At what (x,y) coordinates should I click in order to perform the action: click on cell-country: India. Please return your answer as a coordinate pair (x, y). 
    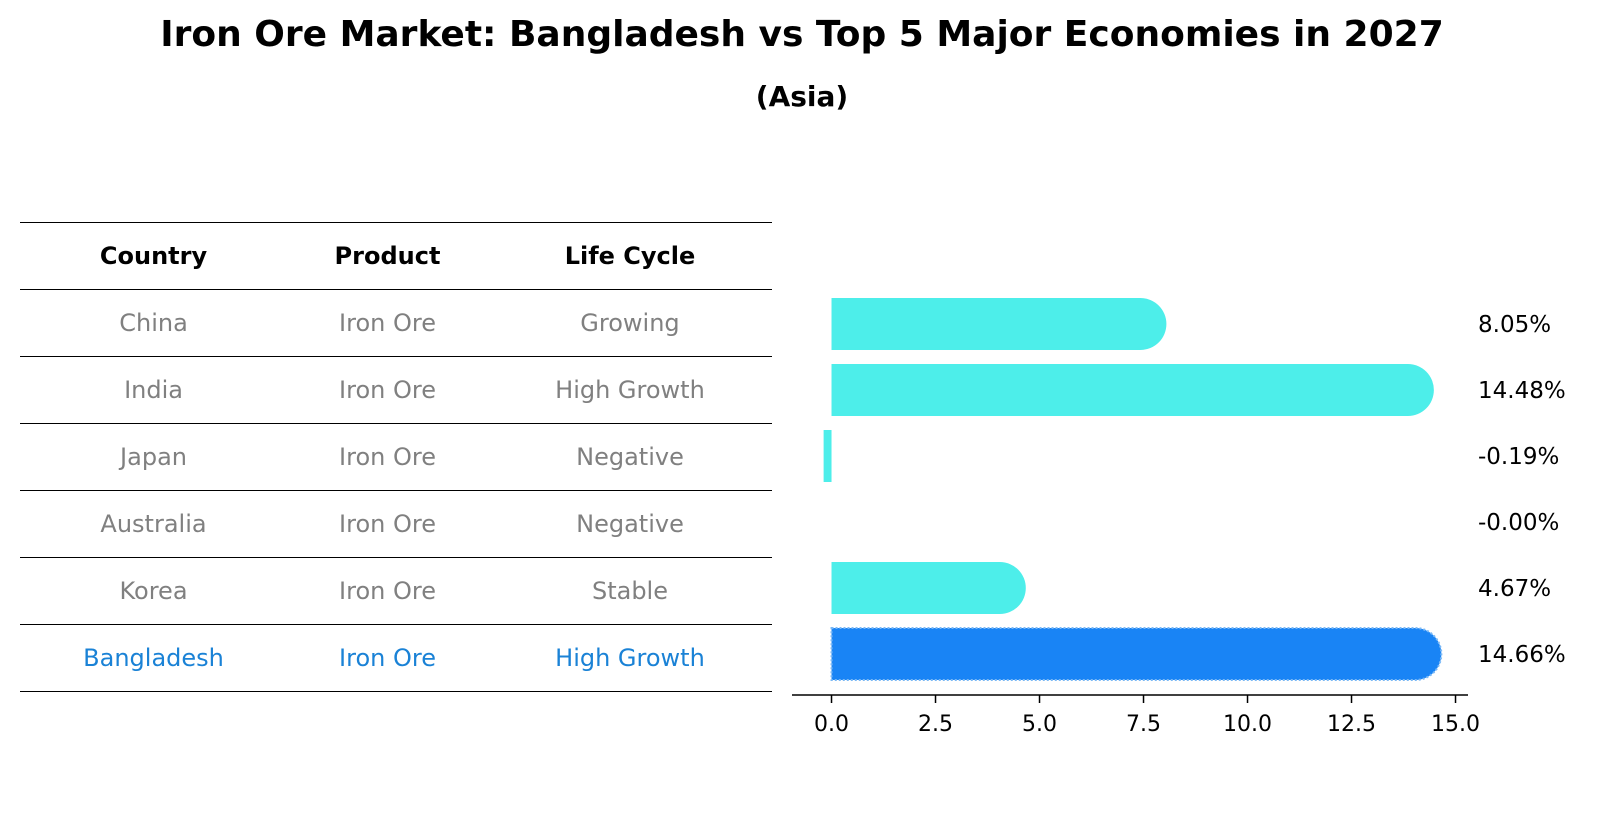
    Looking at the image, I should click on (154, 390).